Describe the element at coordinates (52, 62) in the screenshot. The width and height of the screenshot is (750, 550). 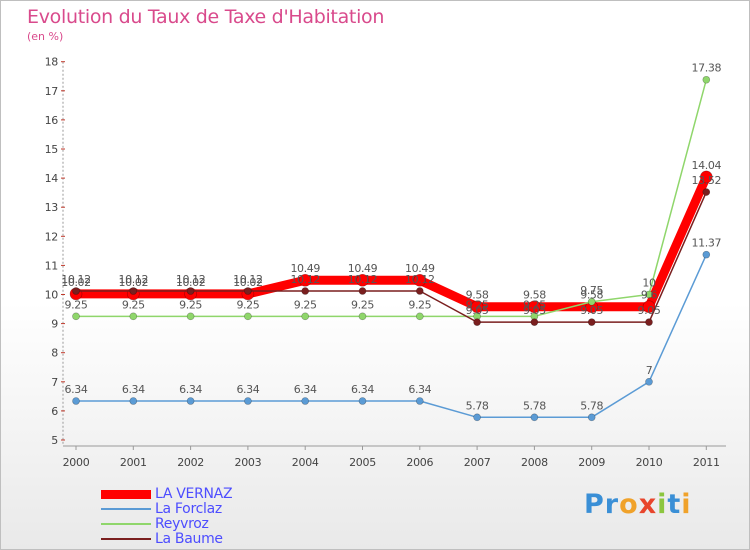
I see `y-tick-label: 18` at that location.